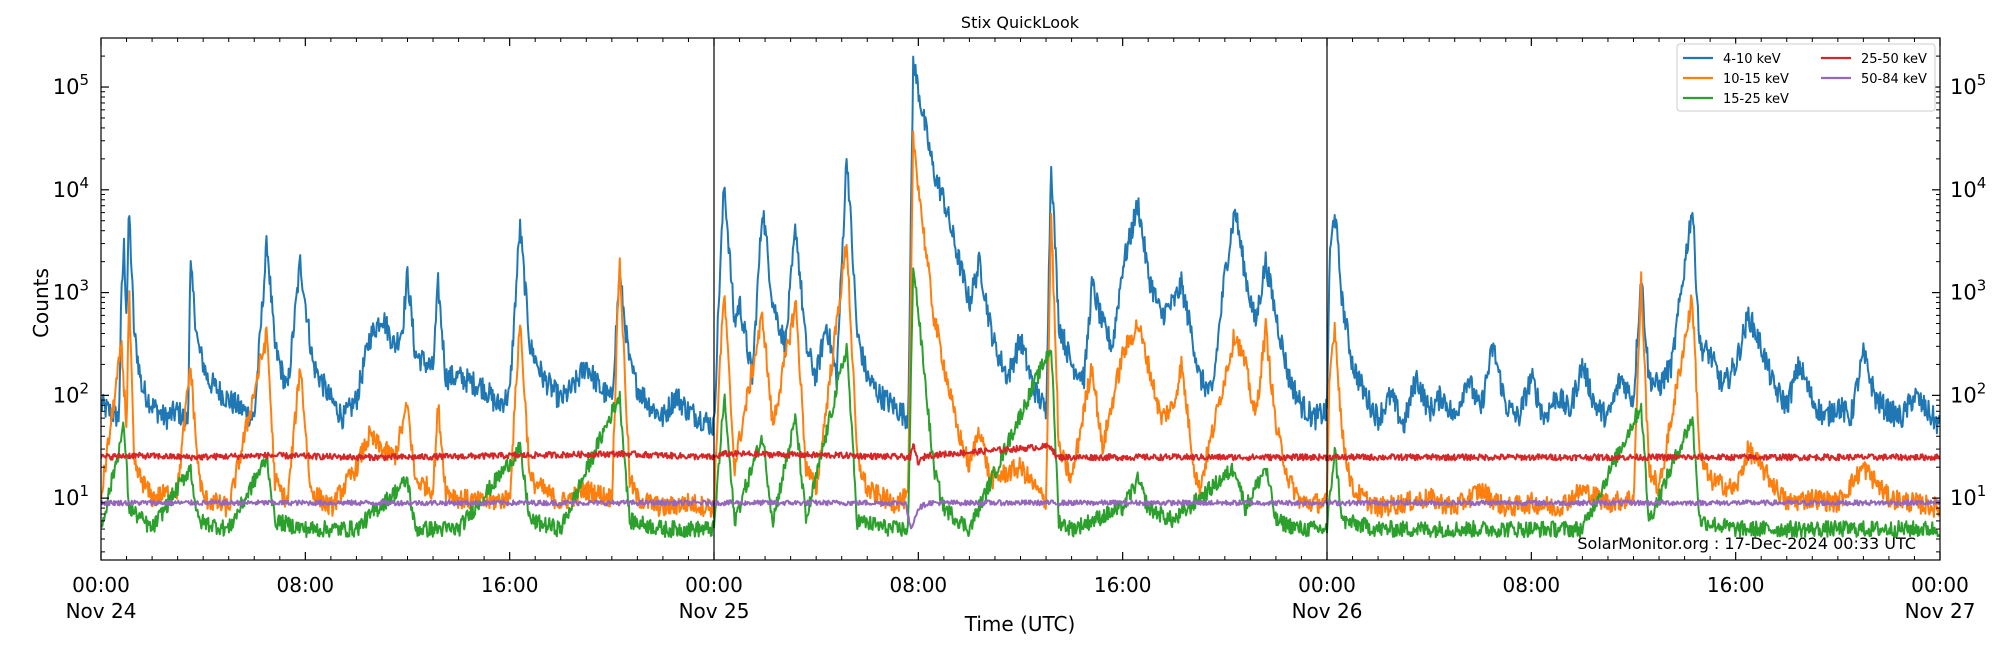 This screenshot has width=2000, height=654. Describe the element at coordinates (71, 291) in the screenshot. I see `y-tick-label-left: 10³` at that location.